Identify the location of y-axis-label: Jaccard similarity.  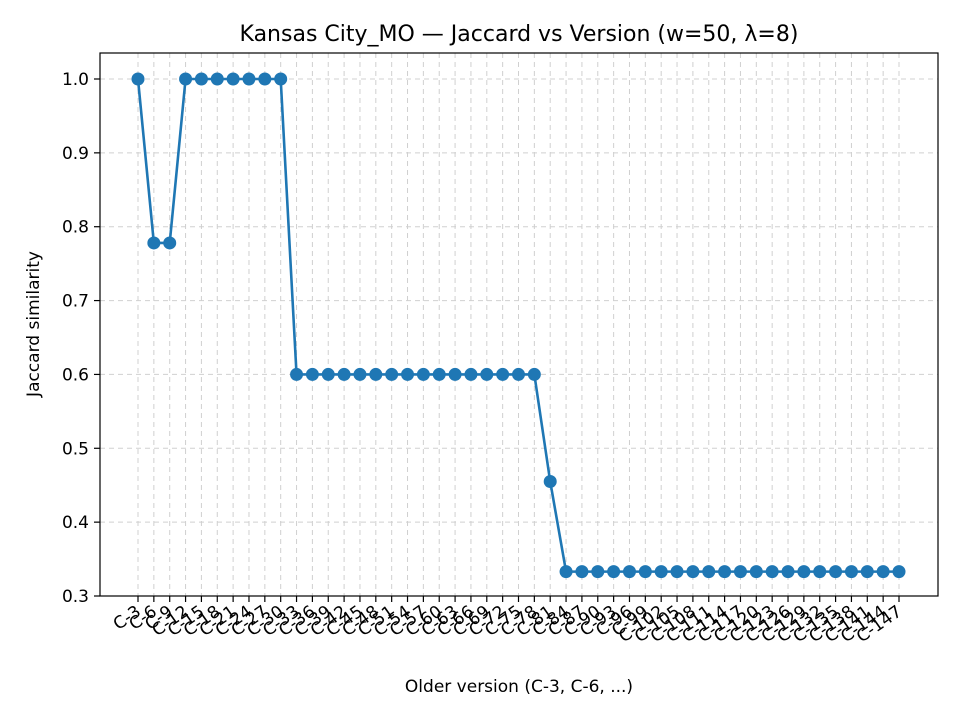
(34, 324).